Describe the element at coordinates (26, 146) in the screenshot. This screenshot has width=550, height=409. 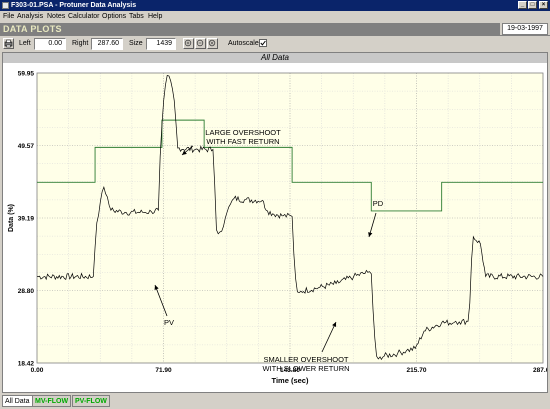
I see `y-tick-label: 49.57` at that location.